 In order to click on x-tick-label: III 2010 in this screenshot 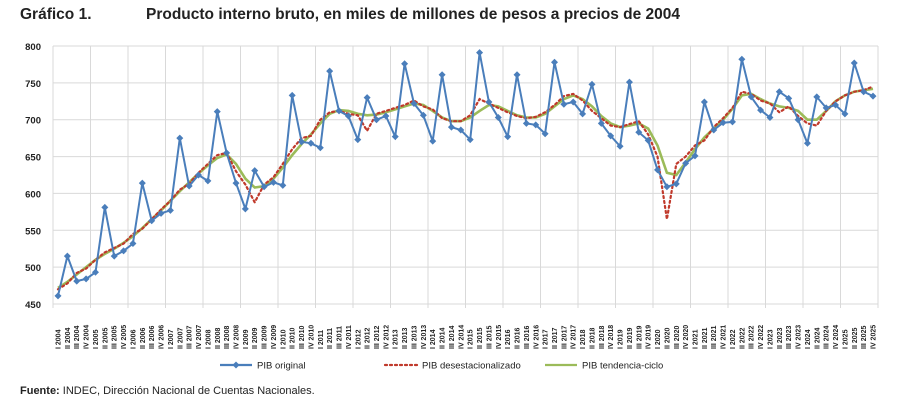, I will do `click(302, 337)`.